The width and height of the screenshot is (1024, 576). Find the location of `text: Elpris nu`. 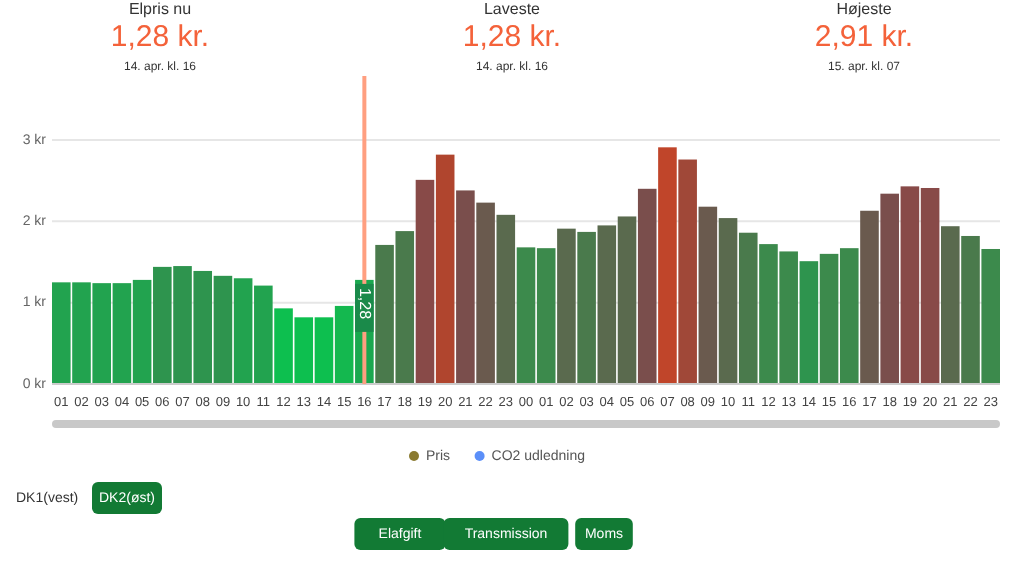

text: Elpris nu is located at coordinates (160, 9).